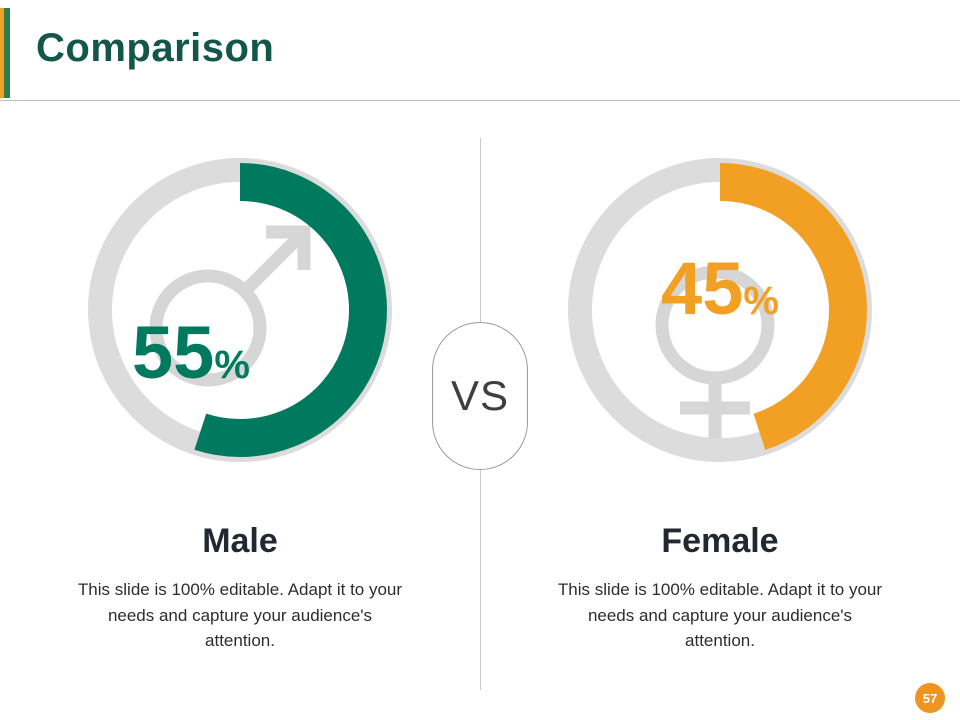  Describe the element at coordinates (240, 541) in the screenshot. I see `male-label: Male` at that location.